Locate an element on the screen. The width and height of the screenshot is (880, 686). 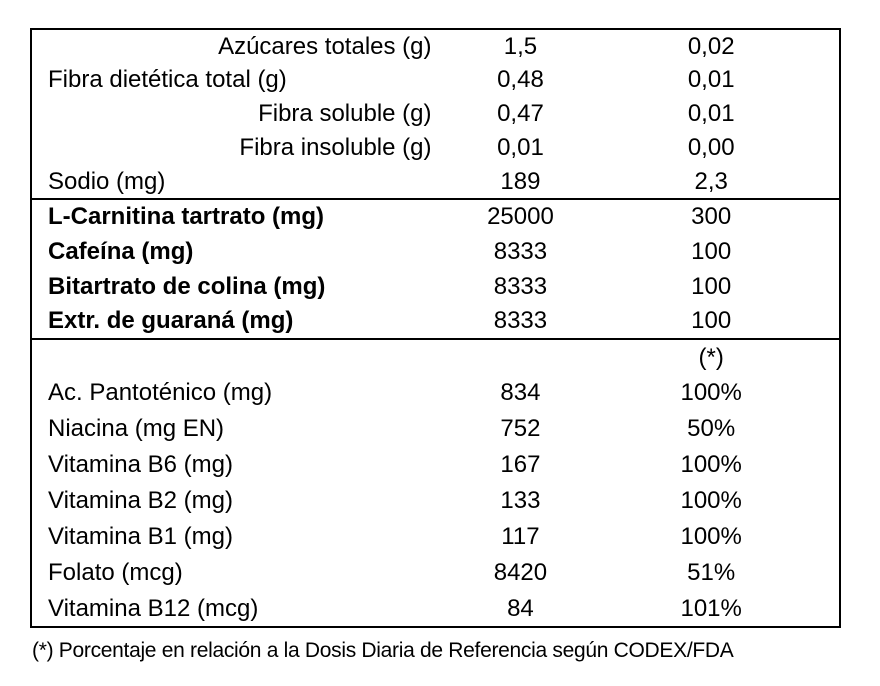
row-amount is located at coordinates (520, 356).